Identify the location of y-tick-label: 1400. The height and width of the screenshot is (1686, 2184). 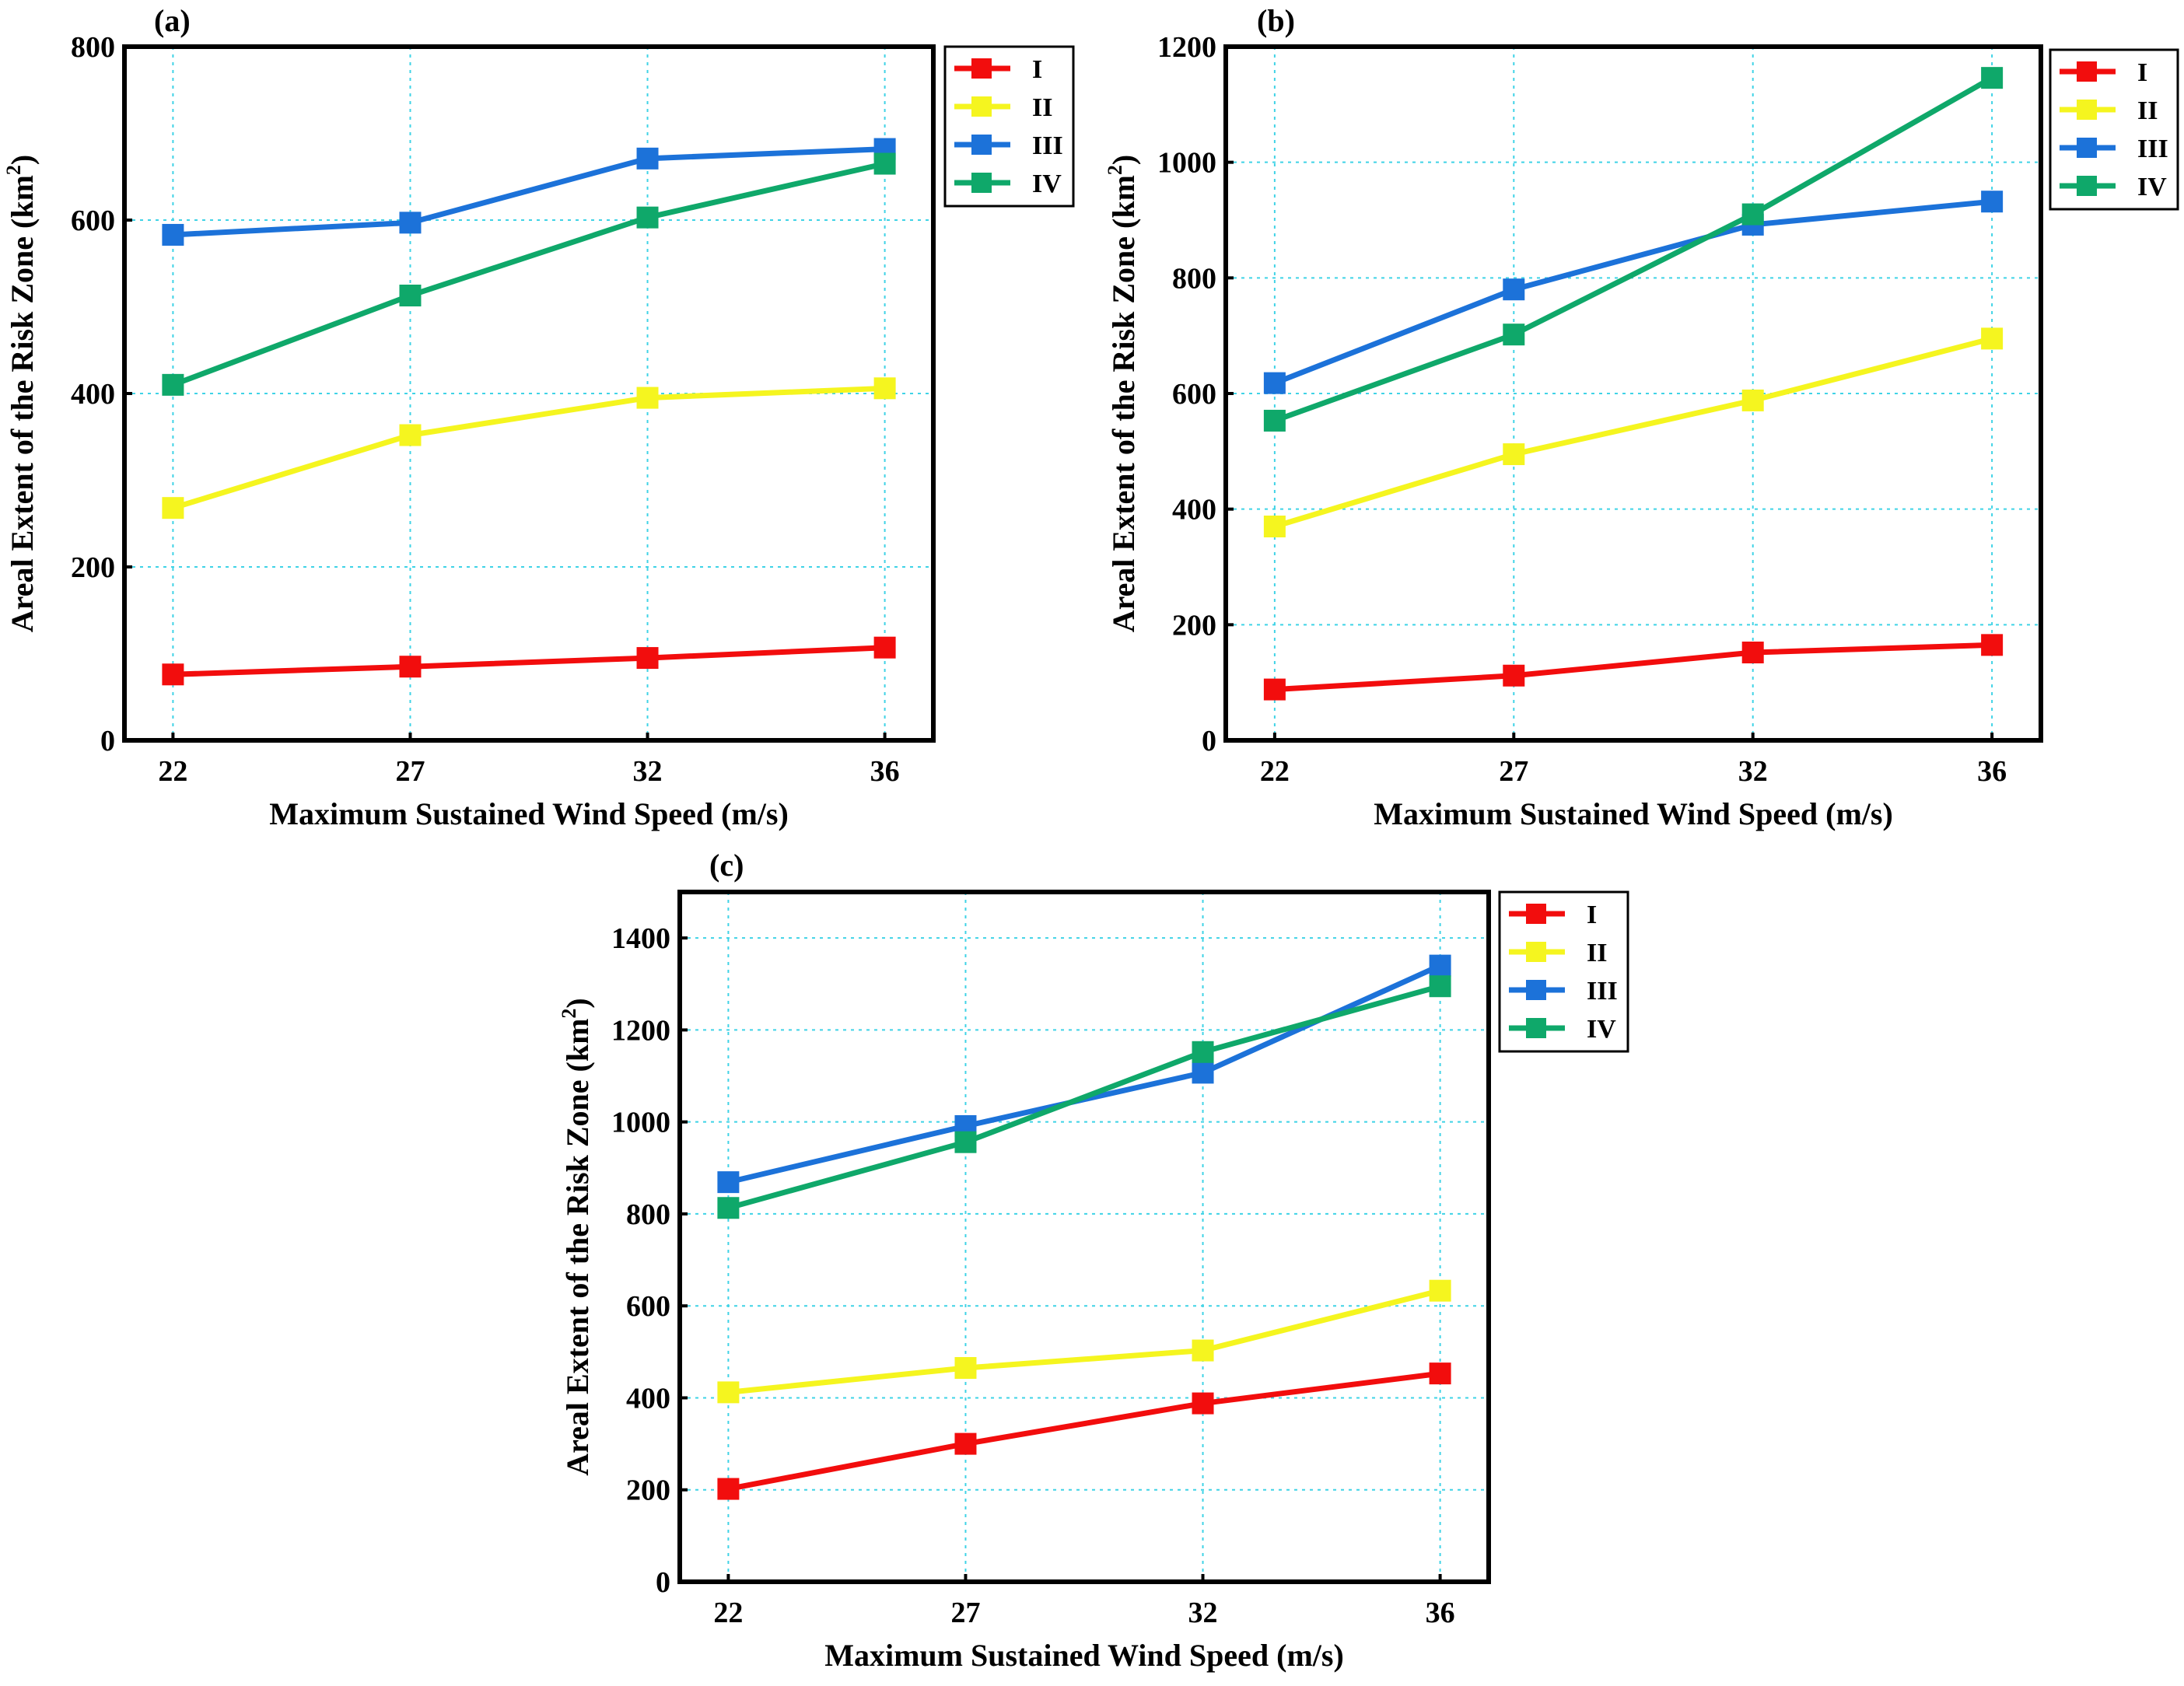
(641, 939).